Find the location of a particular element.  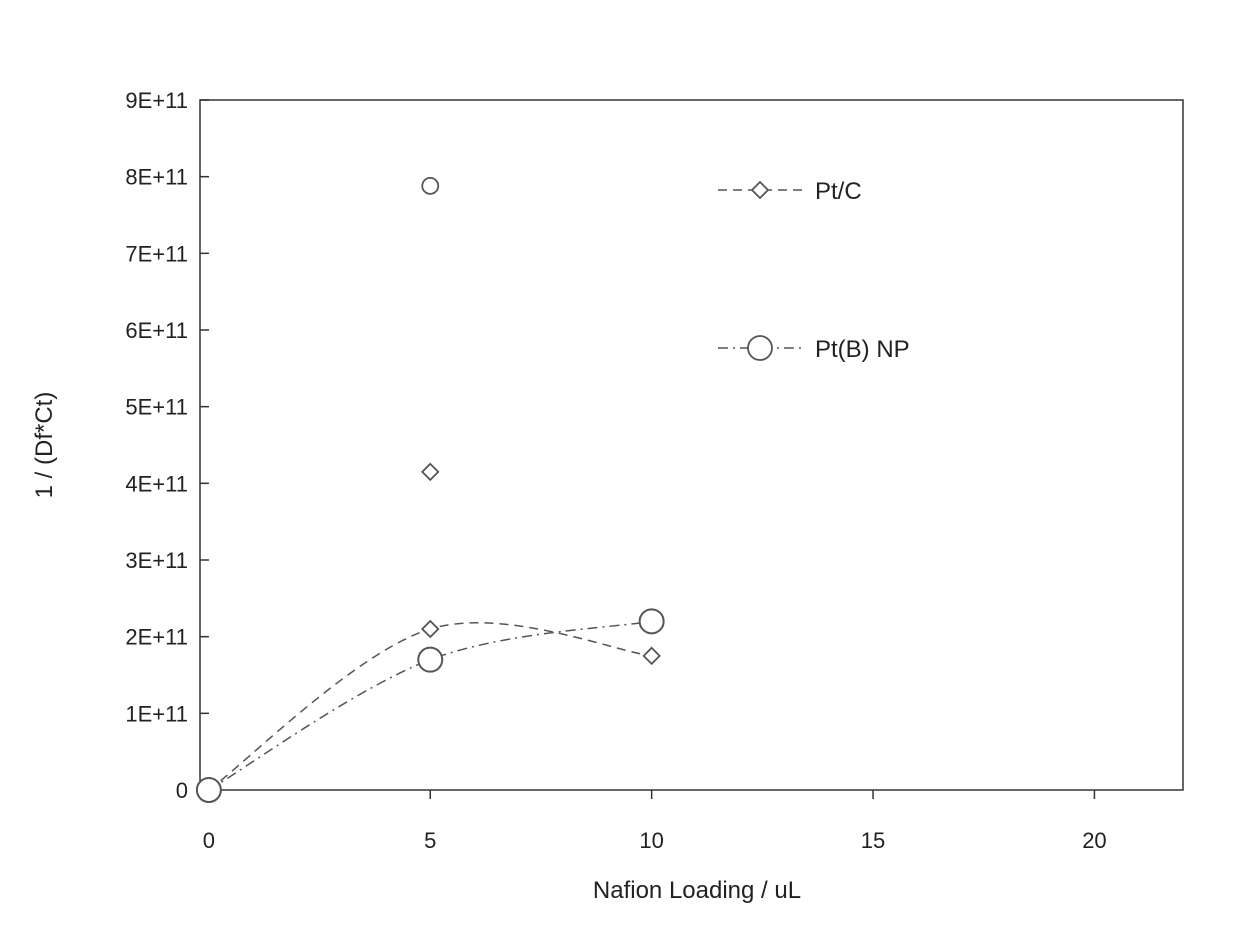

x-axis-ticks: 0 5 10 15 20 is located at coordinates (655, 821).